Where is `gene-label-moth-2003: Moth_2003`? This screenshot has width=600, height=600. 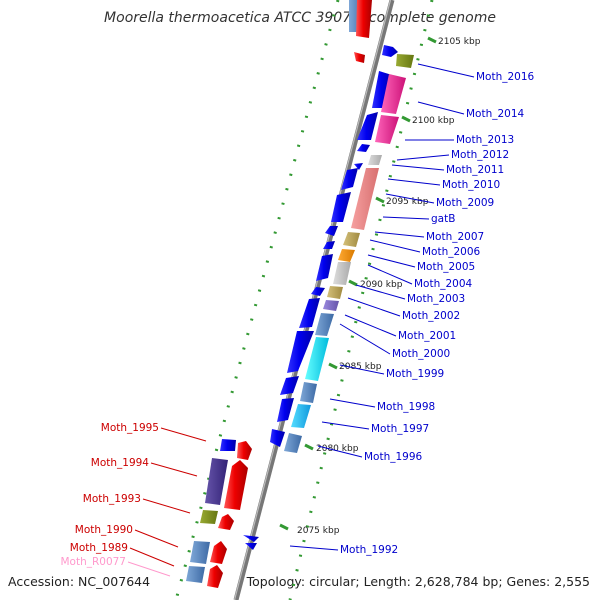
gene-label-moth-2003: Moth_2003 is located at coordinates (436, 299).